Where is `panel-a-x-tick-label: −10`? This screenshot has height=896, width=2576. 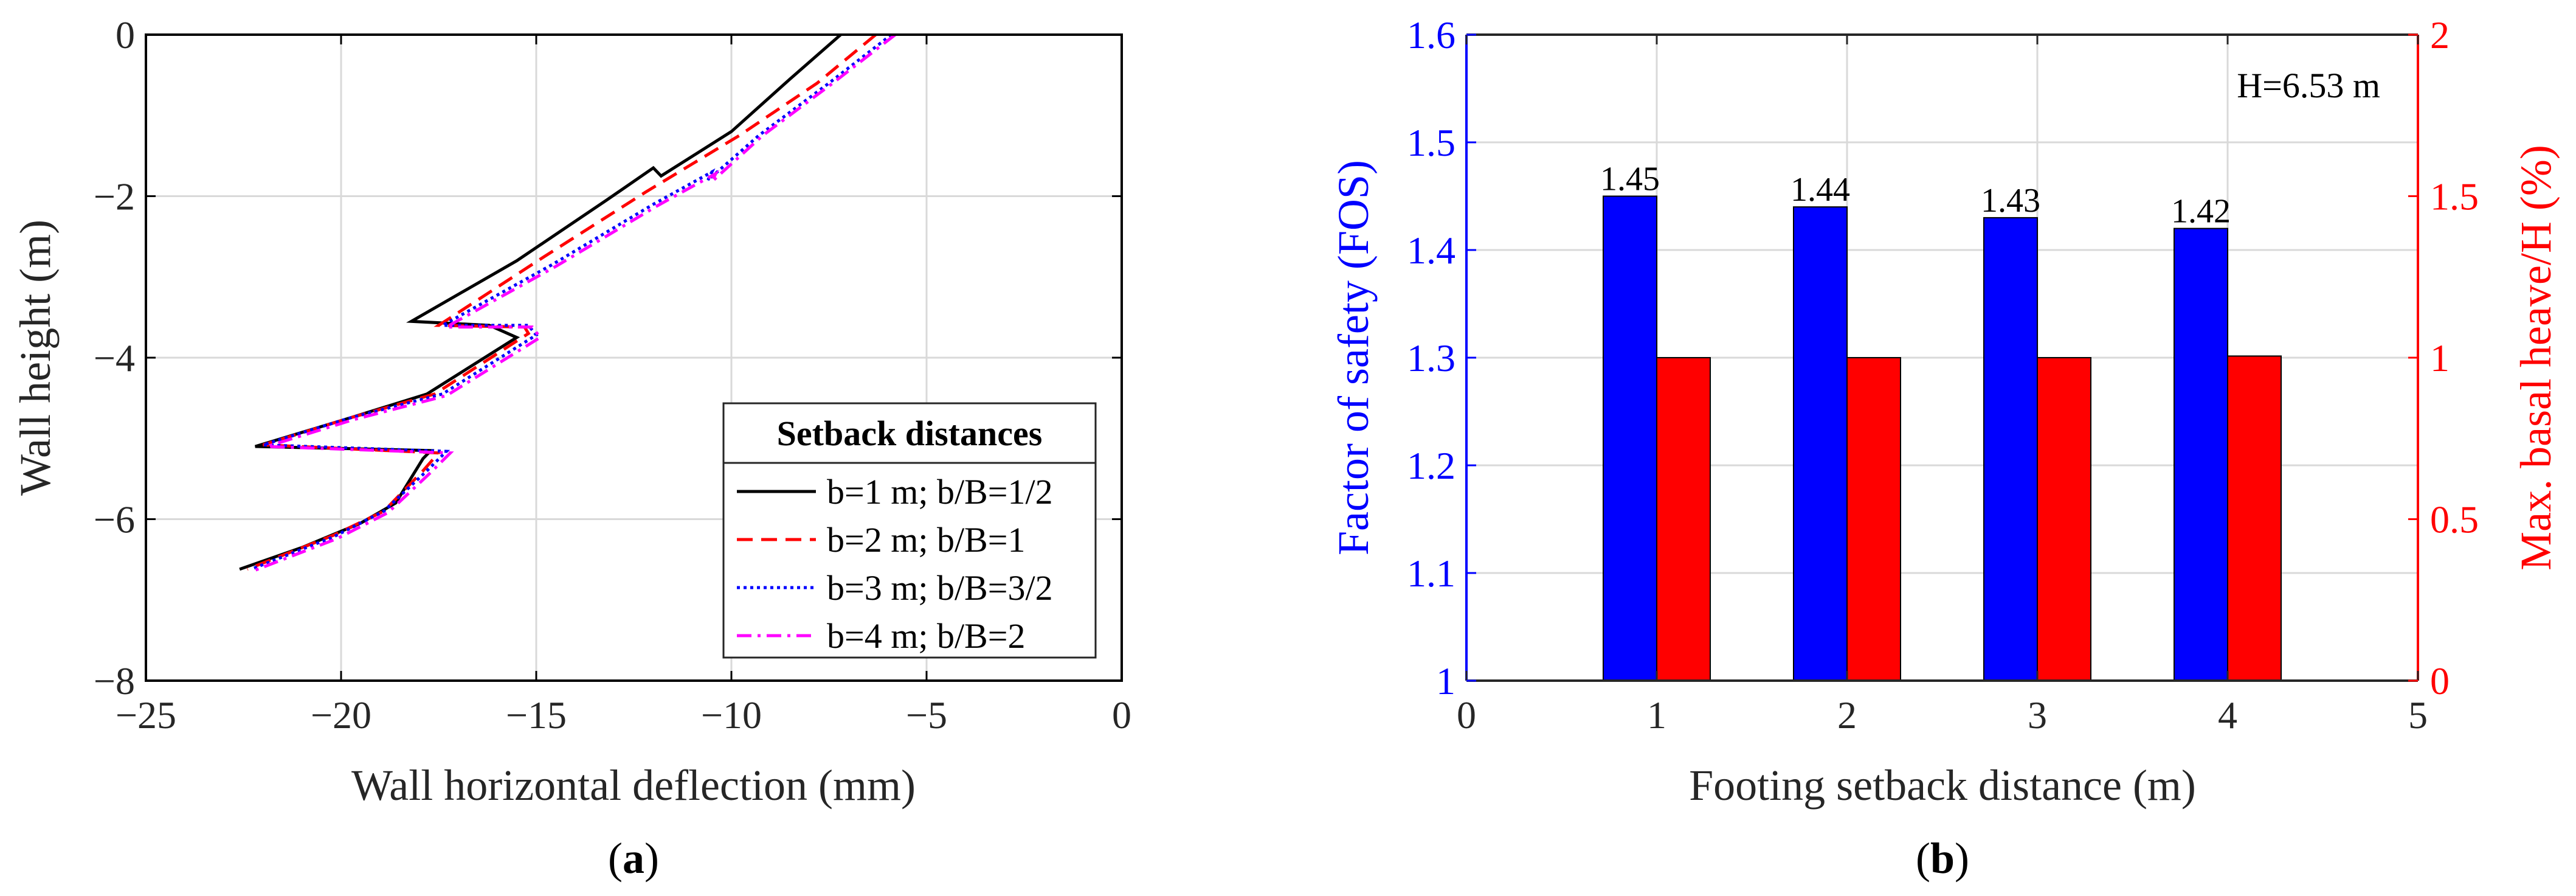 panel-a-x-tick-label: −10 is located at coordinates (731, 715).